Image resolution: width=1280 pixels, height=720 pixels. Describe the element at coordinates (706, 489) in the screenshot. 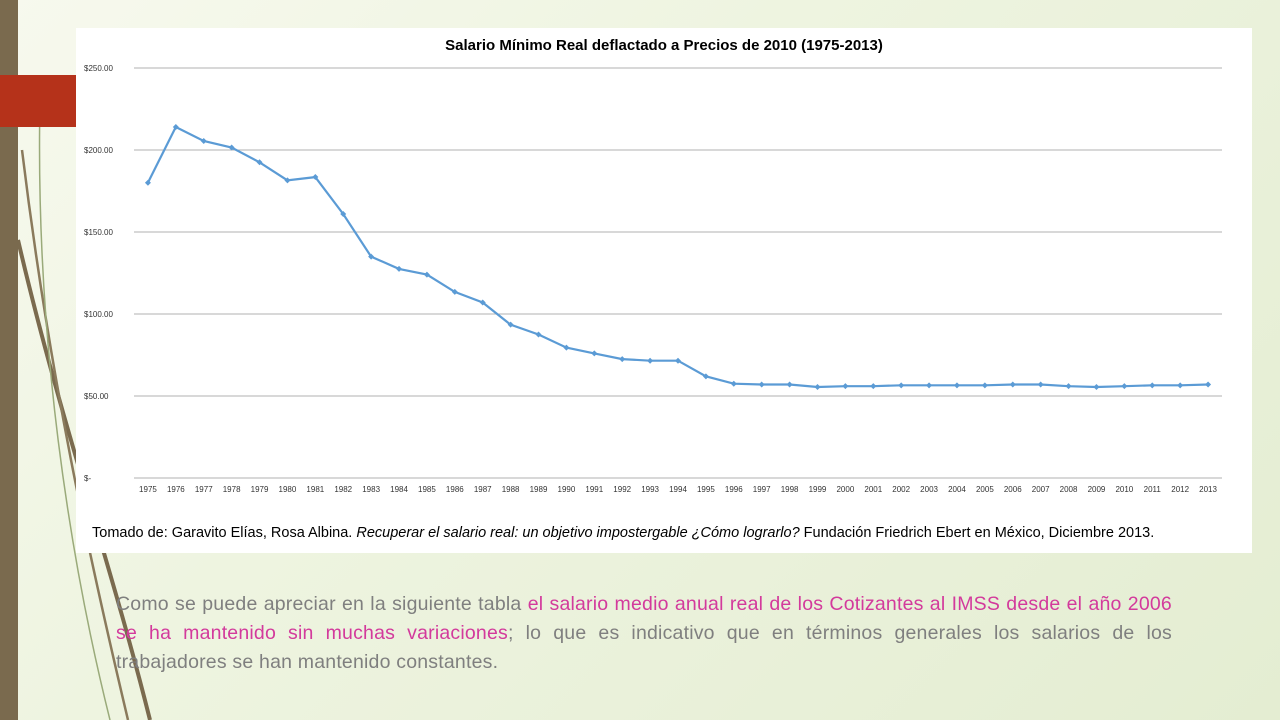

I see `x-tick-label: 1995` at that location.